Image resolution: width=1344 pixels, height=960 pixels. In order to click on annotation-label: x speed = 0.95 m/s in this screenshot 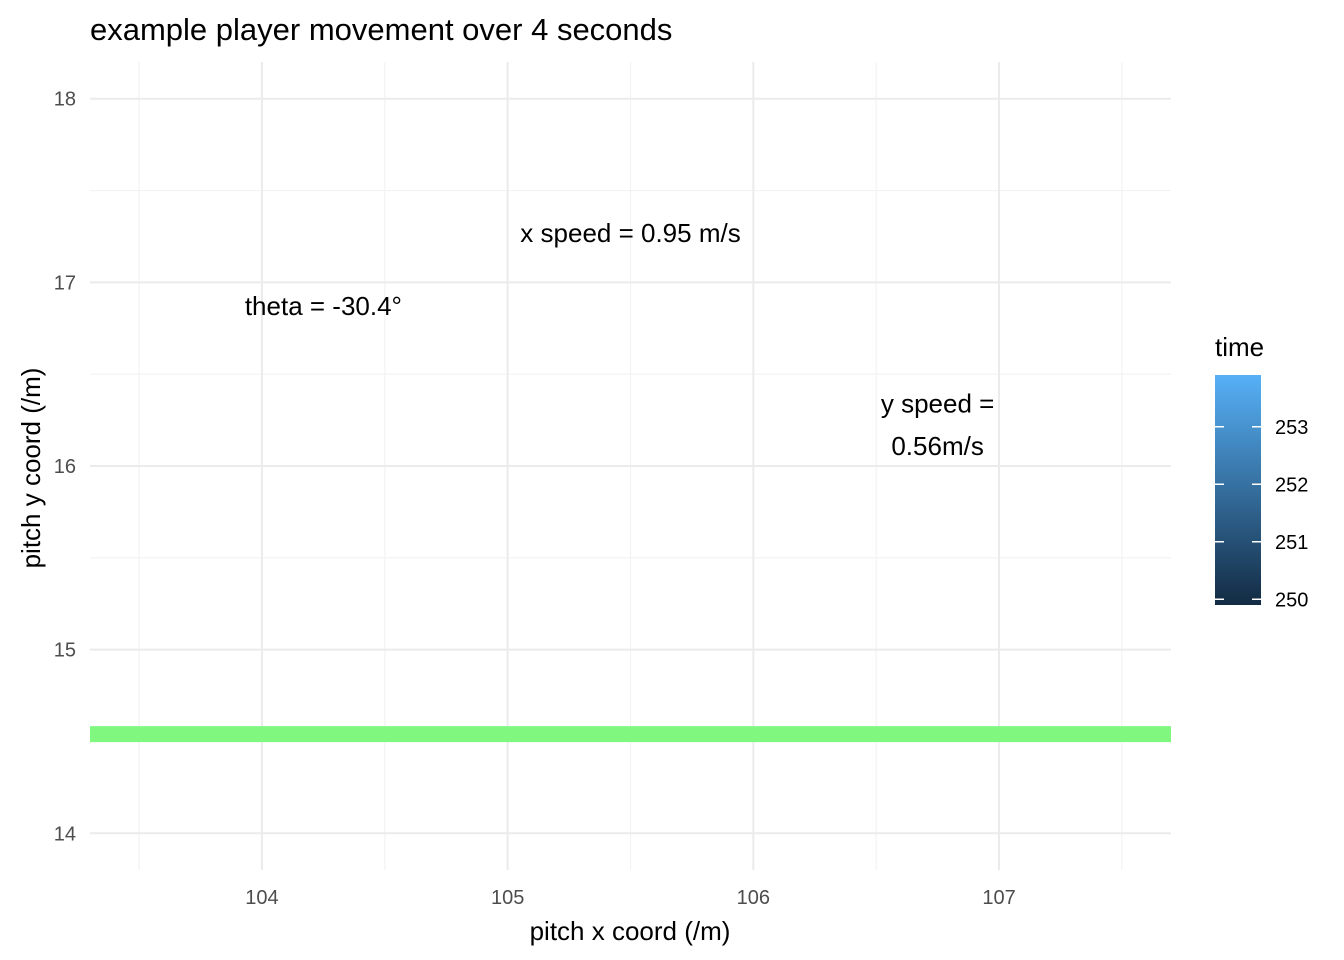, I will do `click(630, 233)`.